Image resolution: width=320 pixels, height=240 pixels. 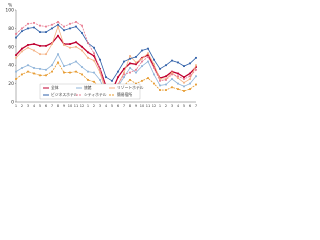 I want to click on x-tick-label: 1, so click(x=88, y=106).